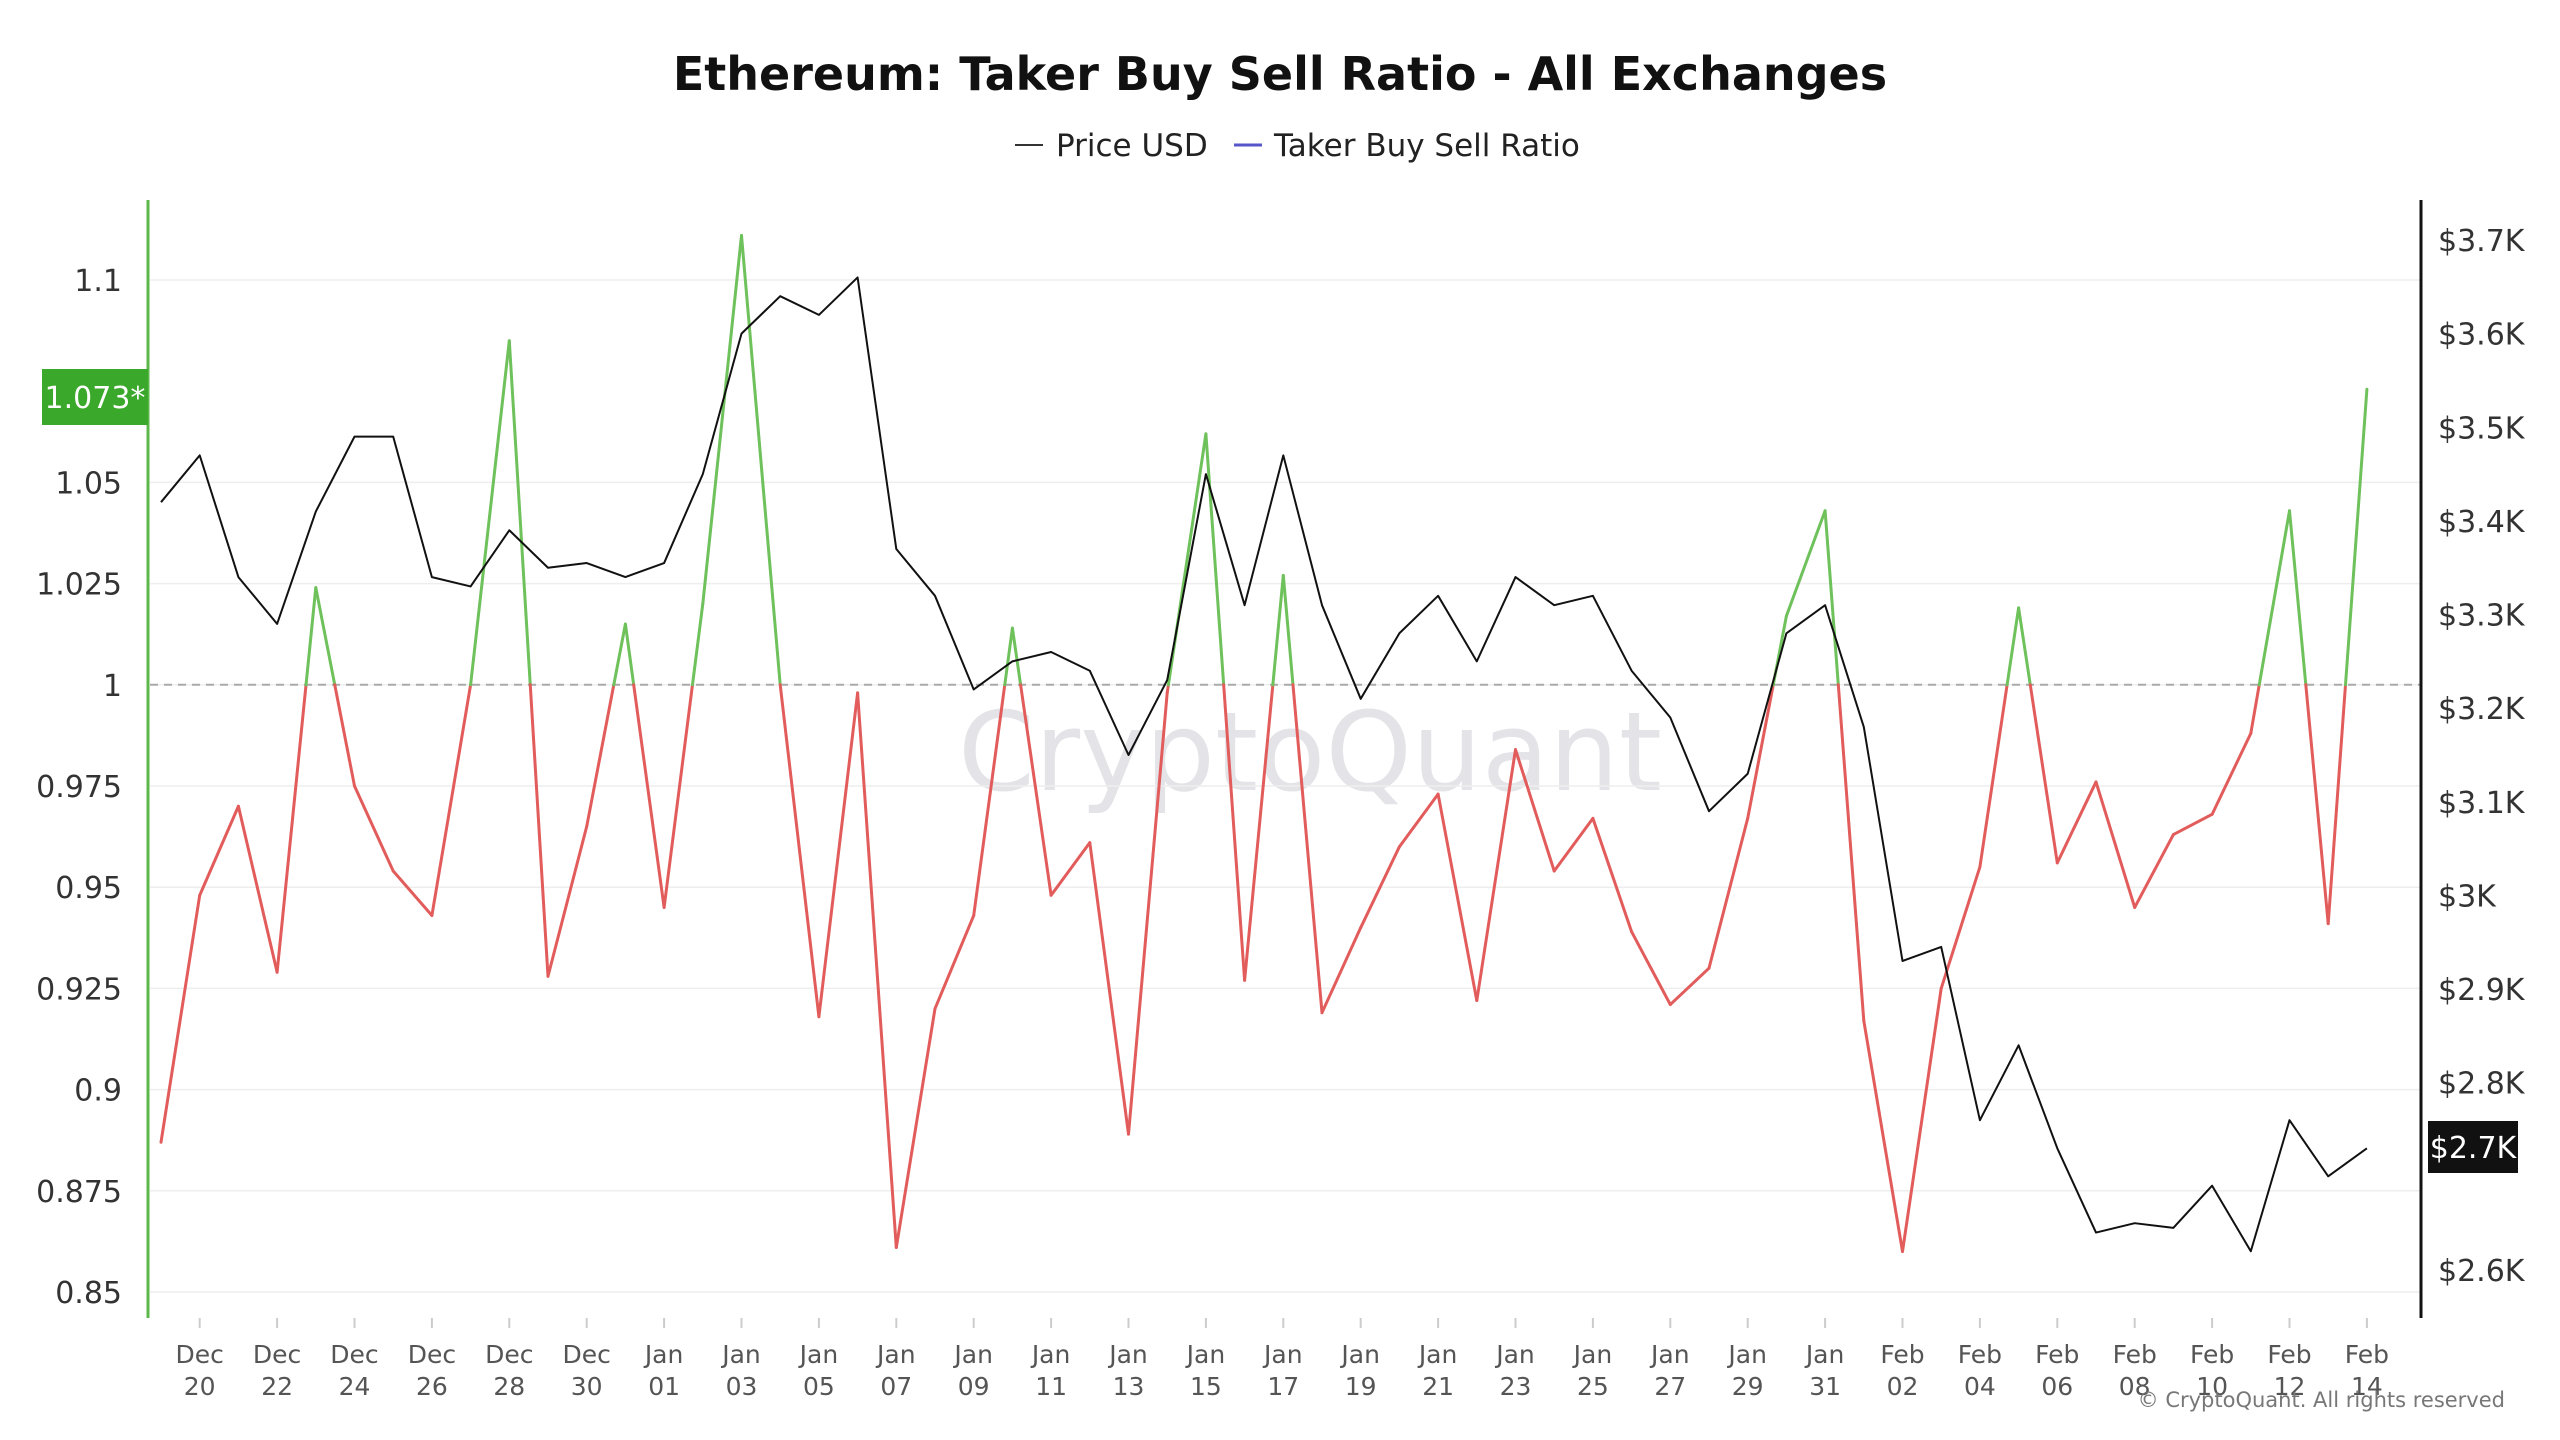  I want to click on right-tick-label: $3.5K, so click(2482, 428).